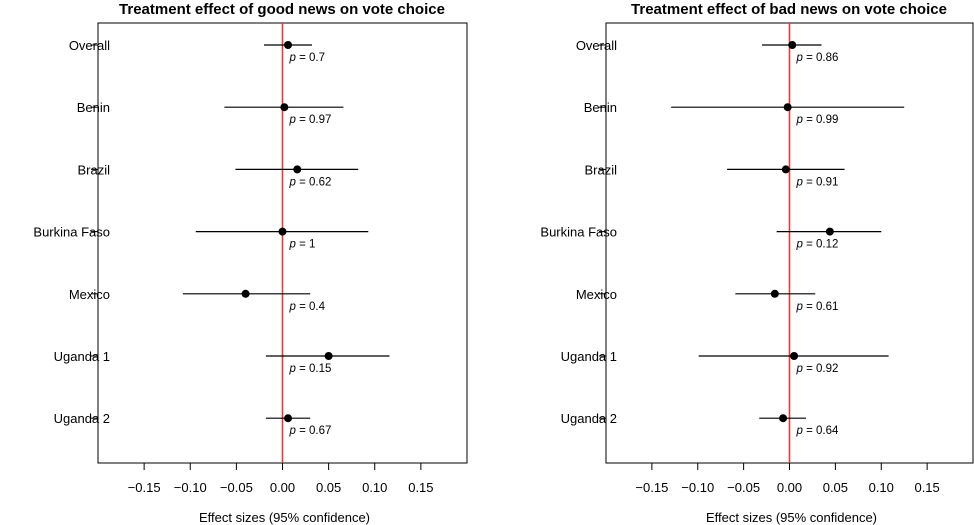  Describe the element at coordinates (210, 113) in the screenshot. I see `forest-row: Benin p = 0.97` at that location.